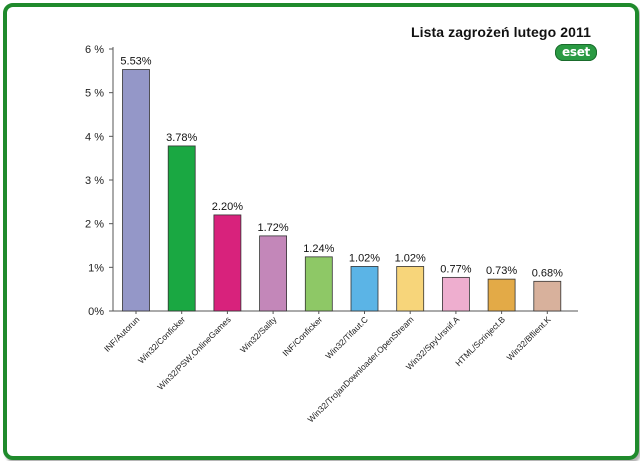  What do you see at coordinates (94, 50) in the screenshot?
I see `y-tick-label: 6 %` at bounding box center [94, 50].